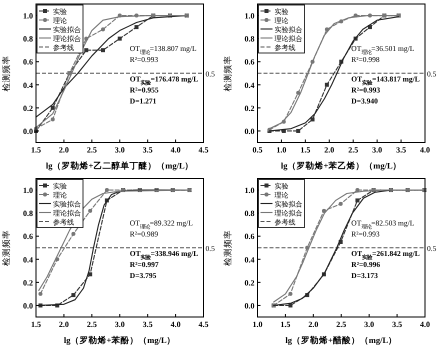 Image resolution: width=443 pixels, height=349 pixels. I want to click on x-tick-label: 0.5, so click(257, 150).